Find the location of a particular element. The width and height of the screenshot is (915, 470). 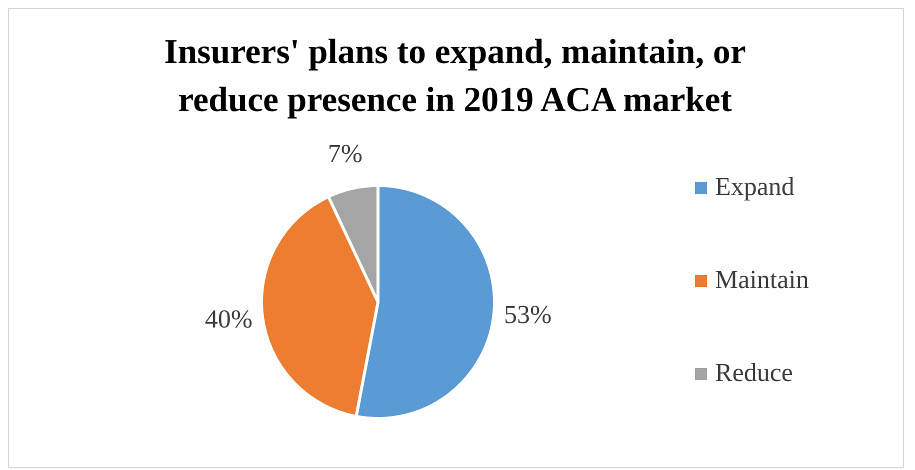

data-label: 40% is located at coordinates (228, 319).